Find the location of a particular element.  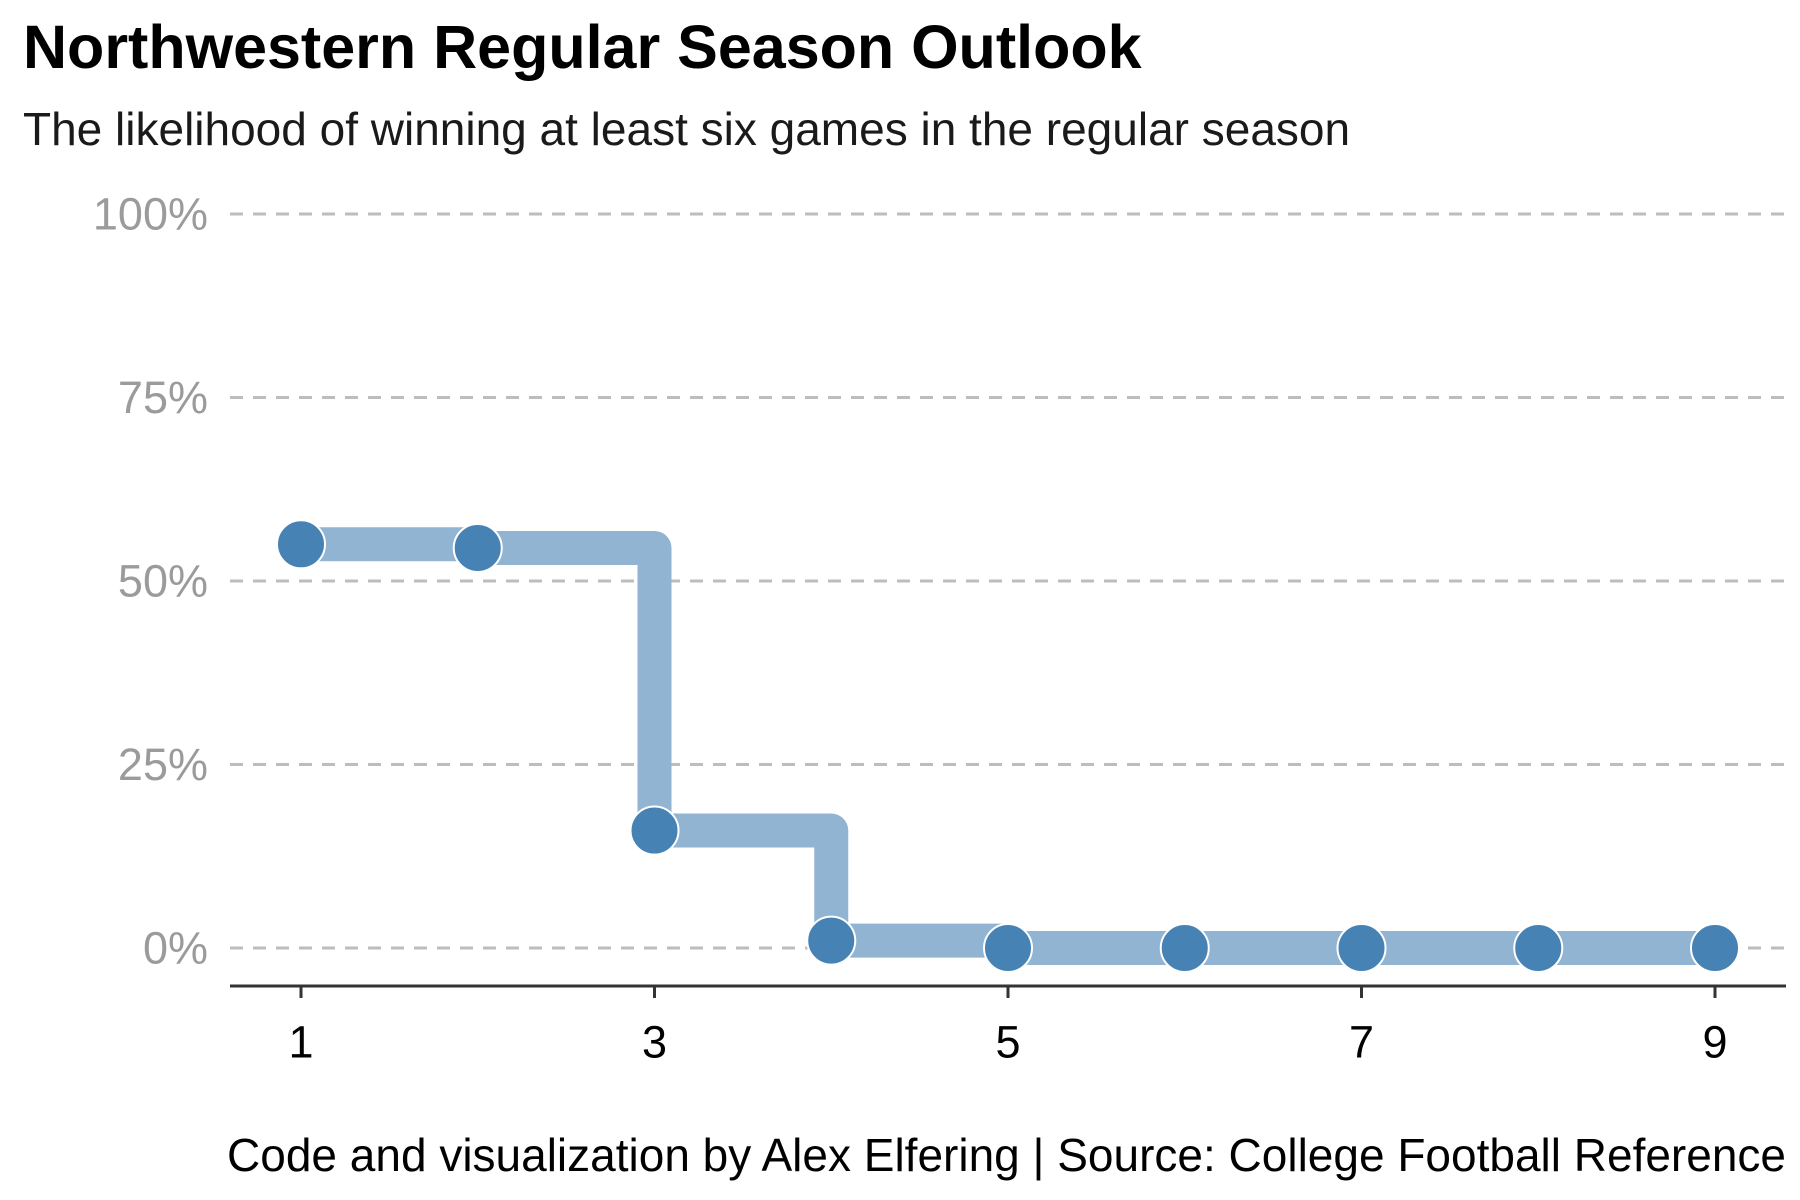

x-tick-label: 1 is located at coordinates (300, 1042).